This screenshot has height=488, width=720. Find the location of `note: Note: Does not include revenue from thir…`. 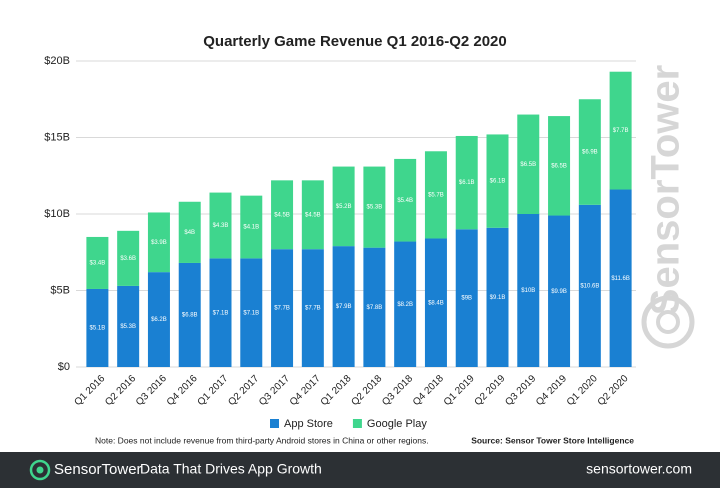

note: Note: Does not include revenue from thir… is located at coordinates (262, 440).